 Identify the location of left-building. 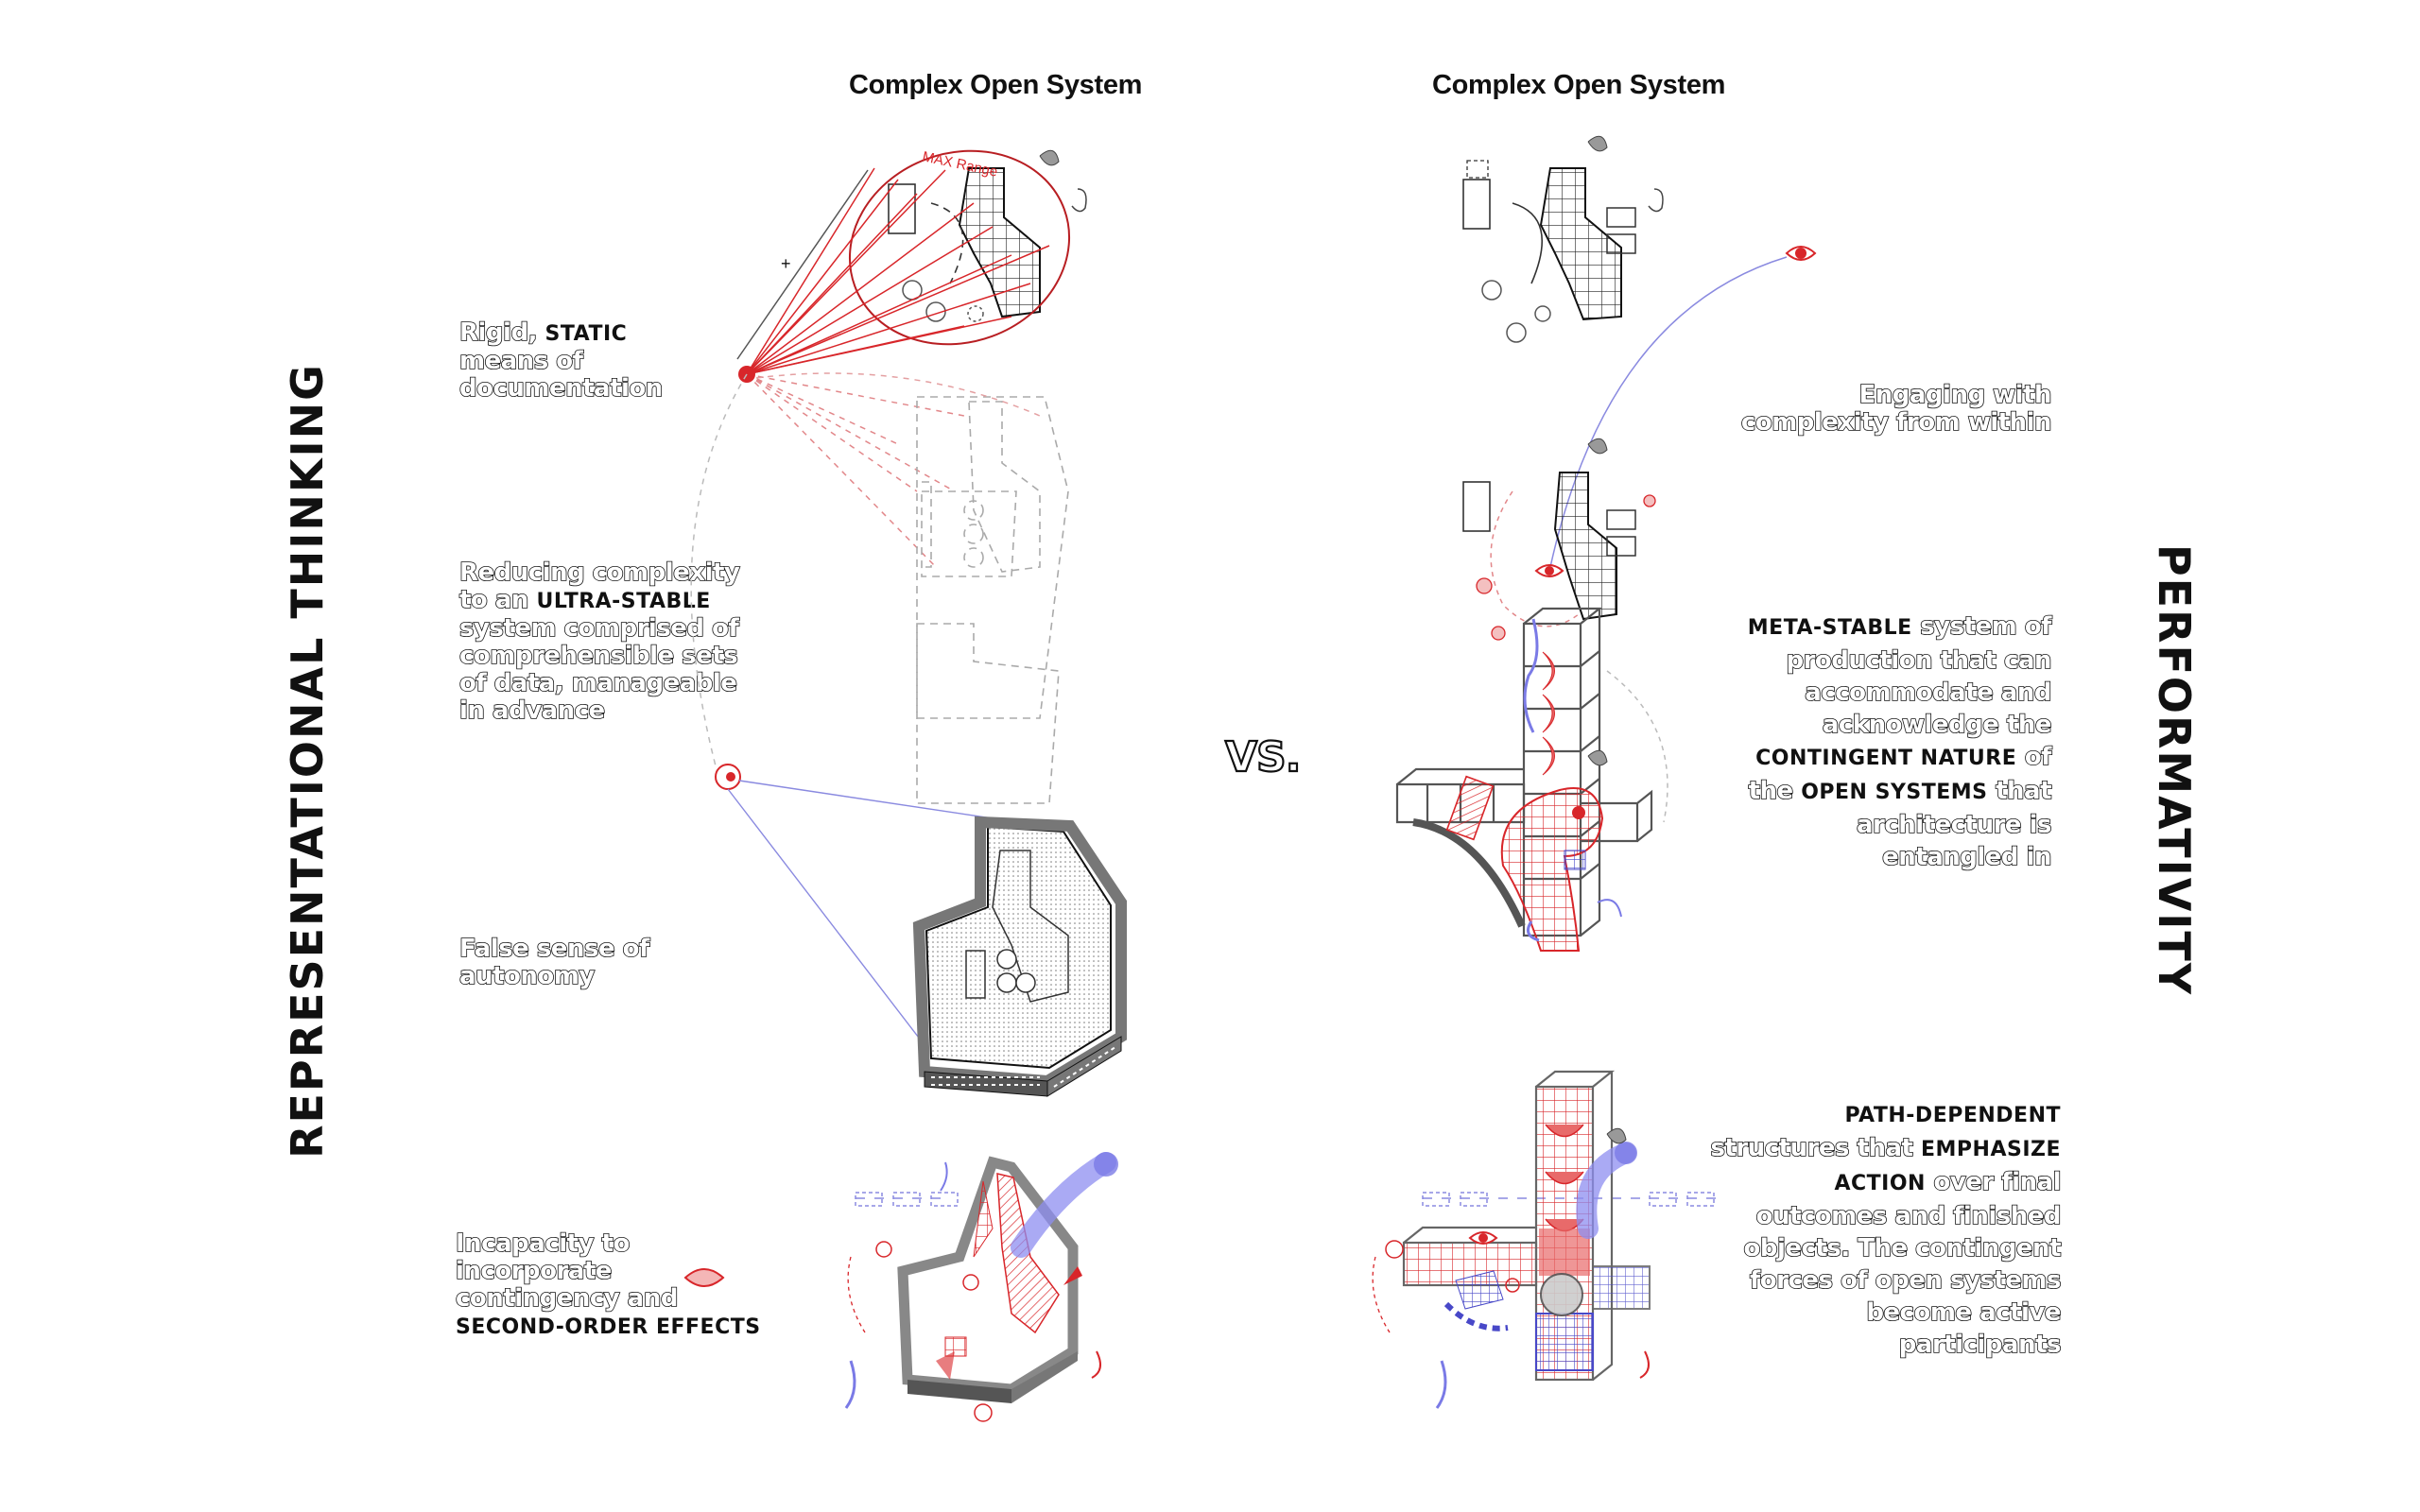
(1019, 956).